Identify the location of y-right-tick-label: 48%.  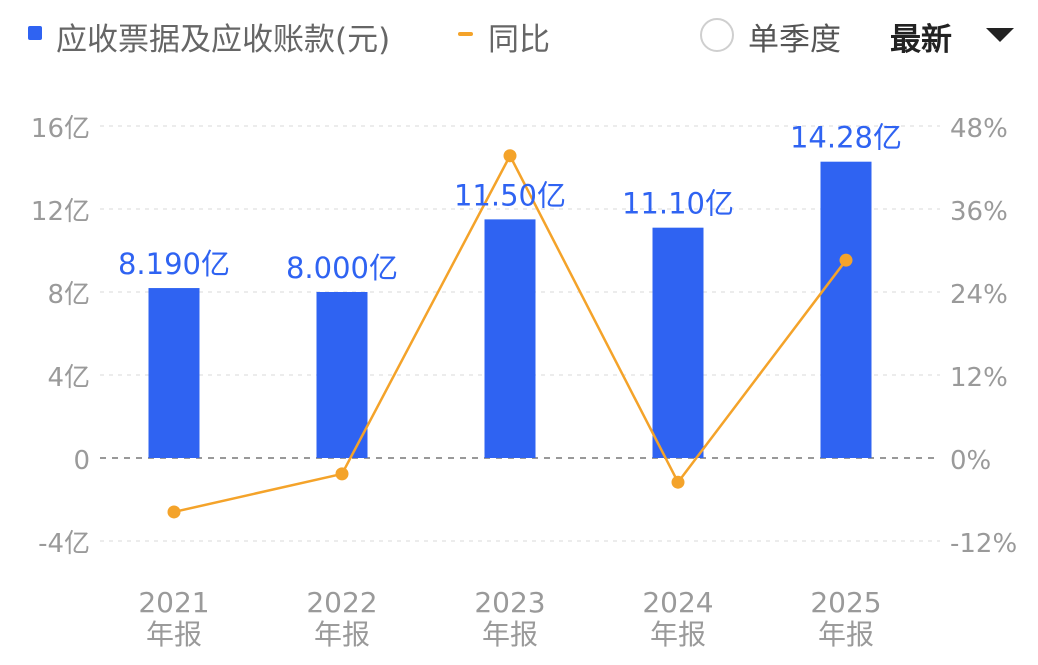
(979, 129).